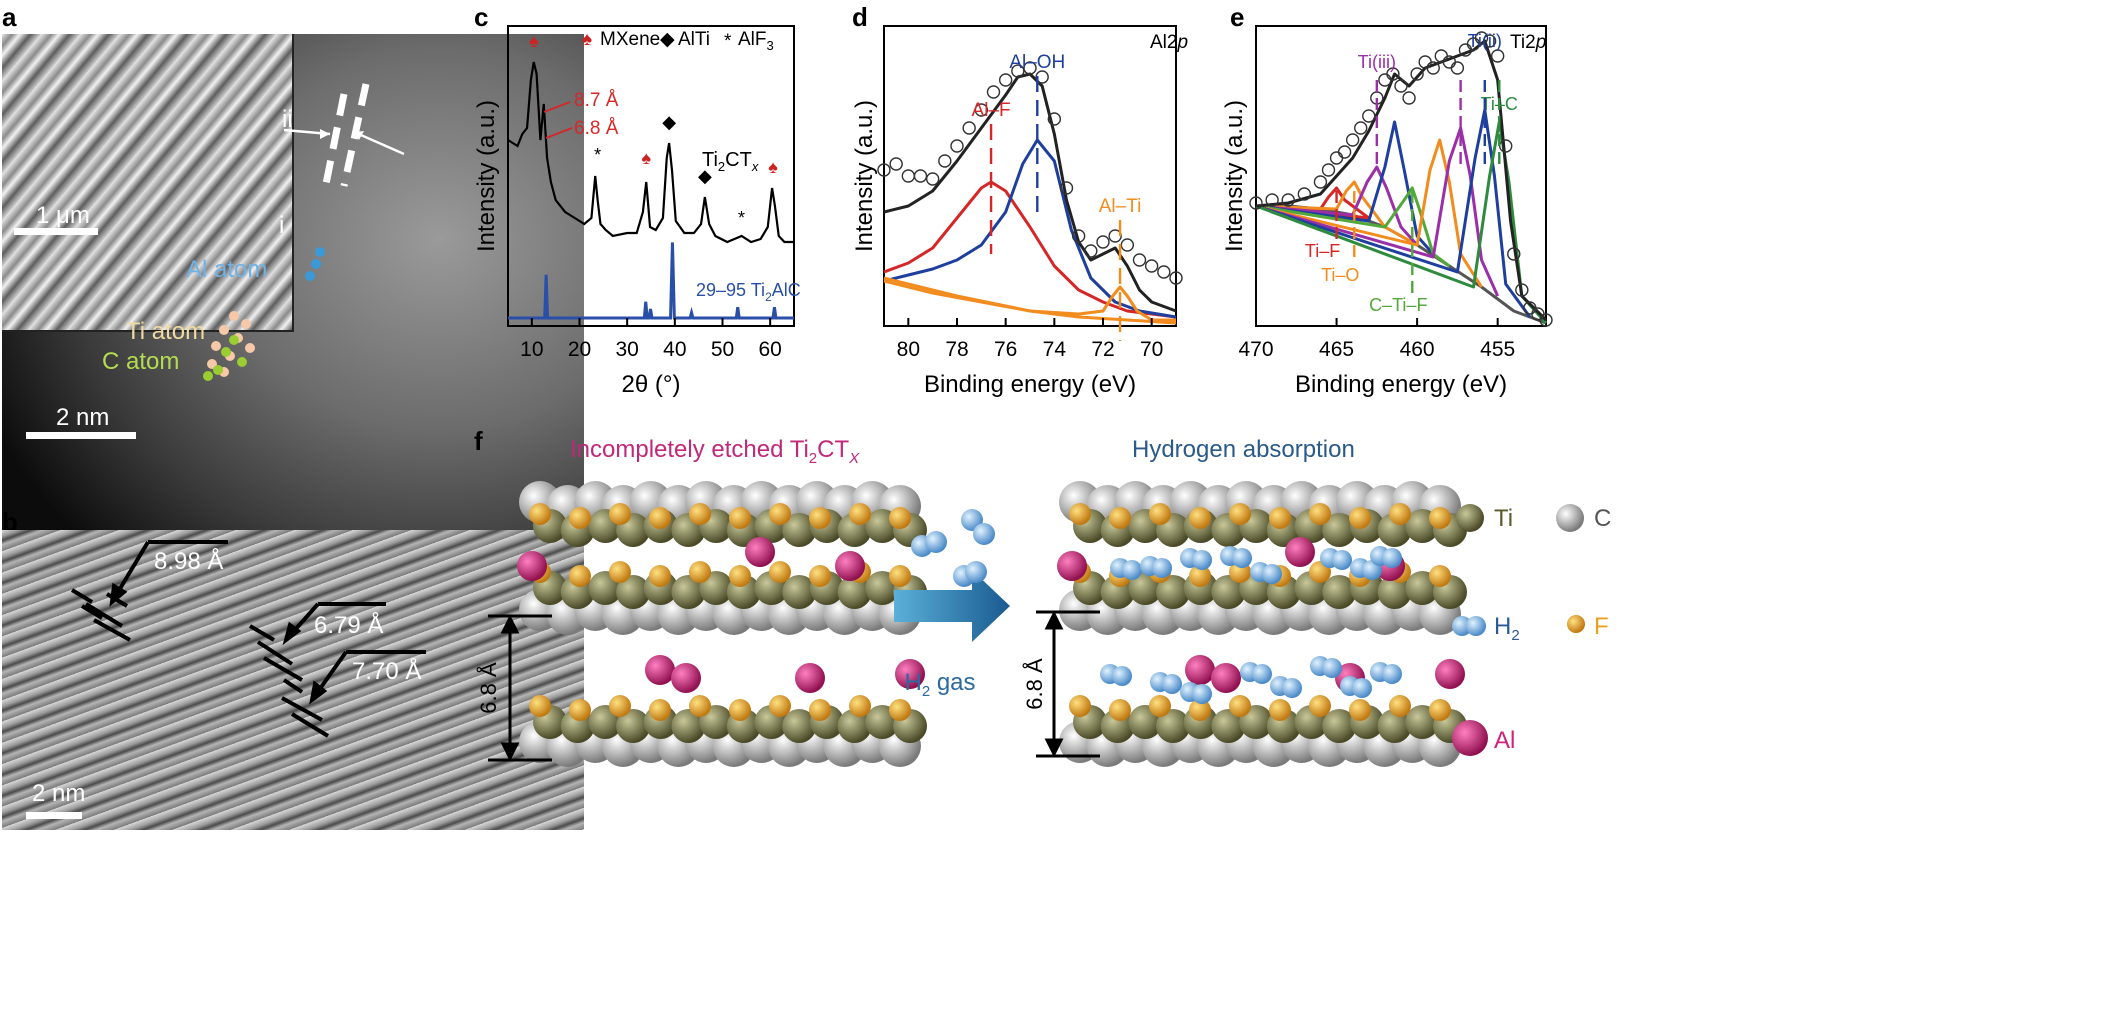  What do you see at coordinates (1029, 299) in the screenshot?
I see `series-al-ti` at bounding box center [1029, 299].